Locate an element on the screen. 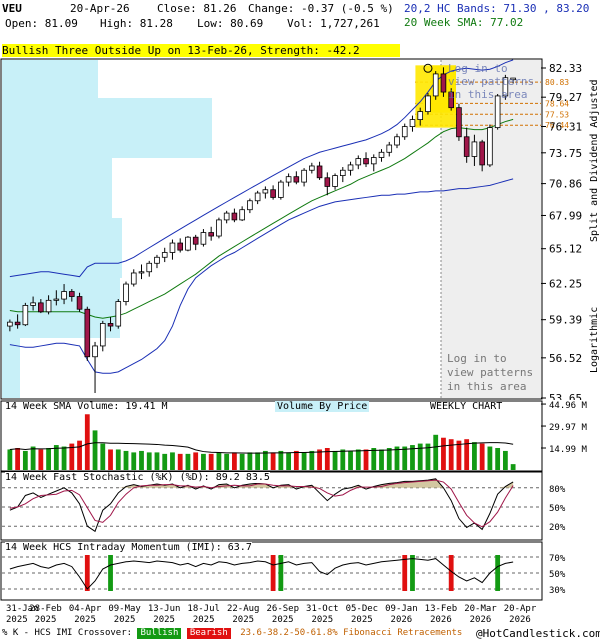  price-tick-label: 53.65 is located at coordinates (565, 396).